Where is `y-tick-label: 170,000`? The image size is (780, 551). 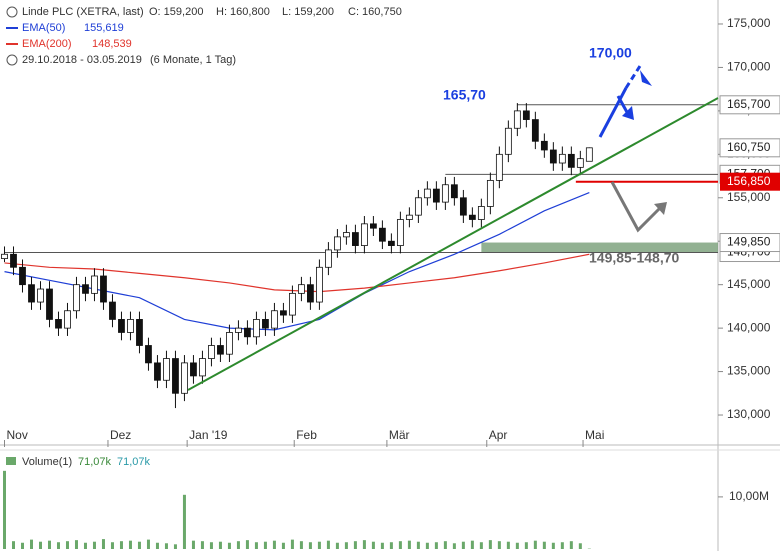
y-tick-label: 170,000 is located at coordinates (749, 67).